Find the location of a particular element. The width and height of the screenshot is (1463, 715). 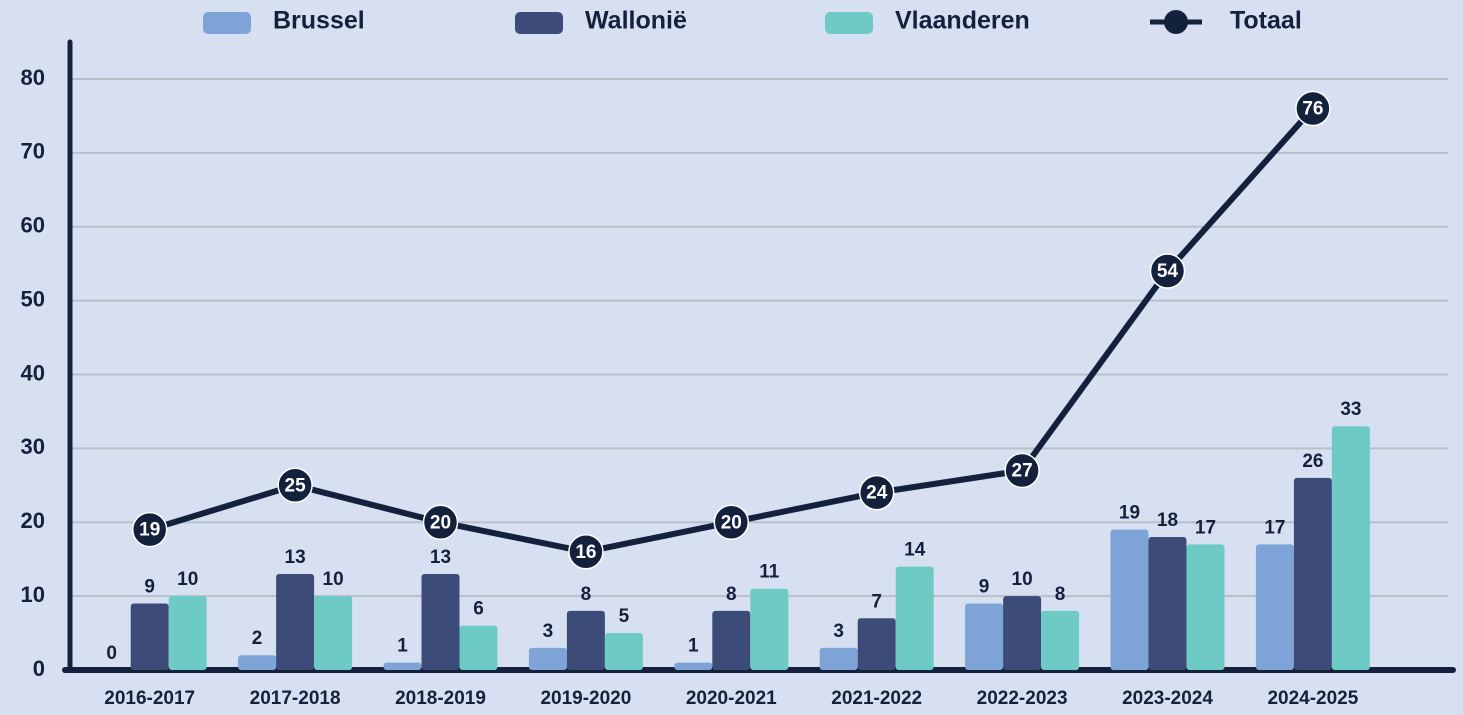

data-label: 54 is located at coordinates (1168, 271).